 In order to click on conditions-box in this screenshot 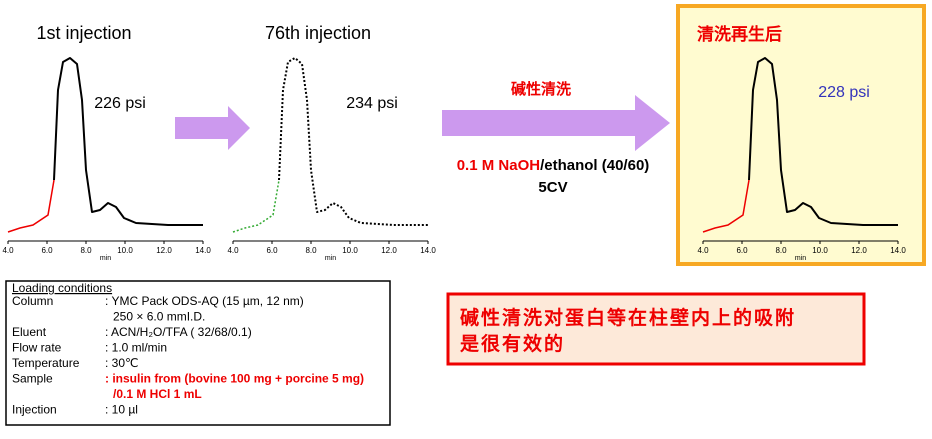, I will do `click(198, 353)`.